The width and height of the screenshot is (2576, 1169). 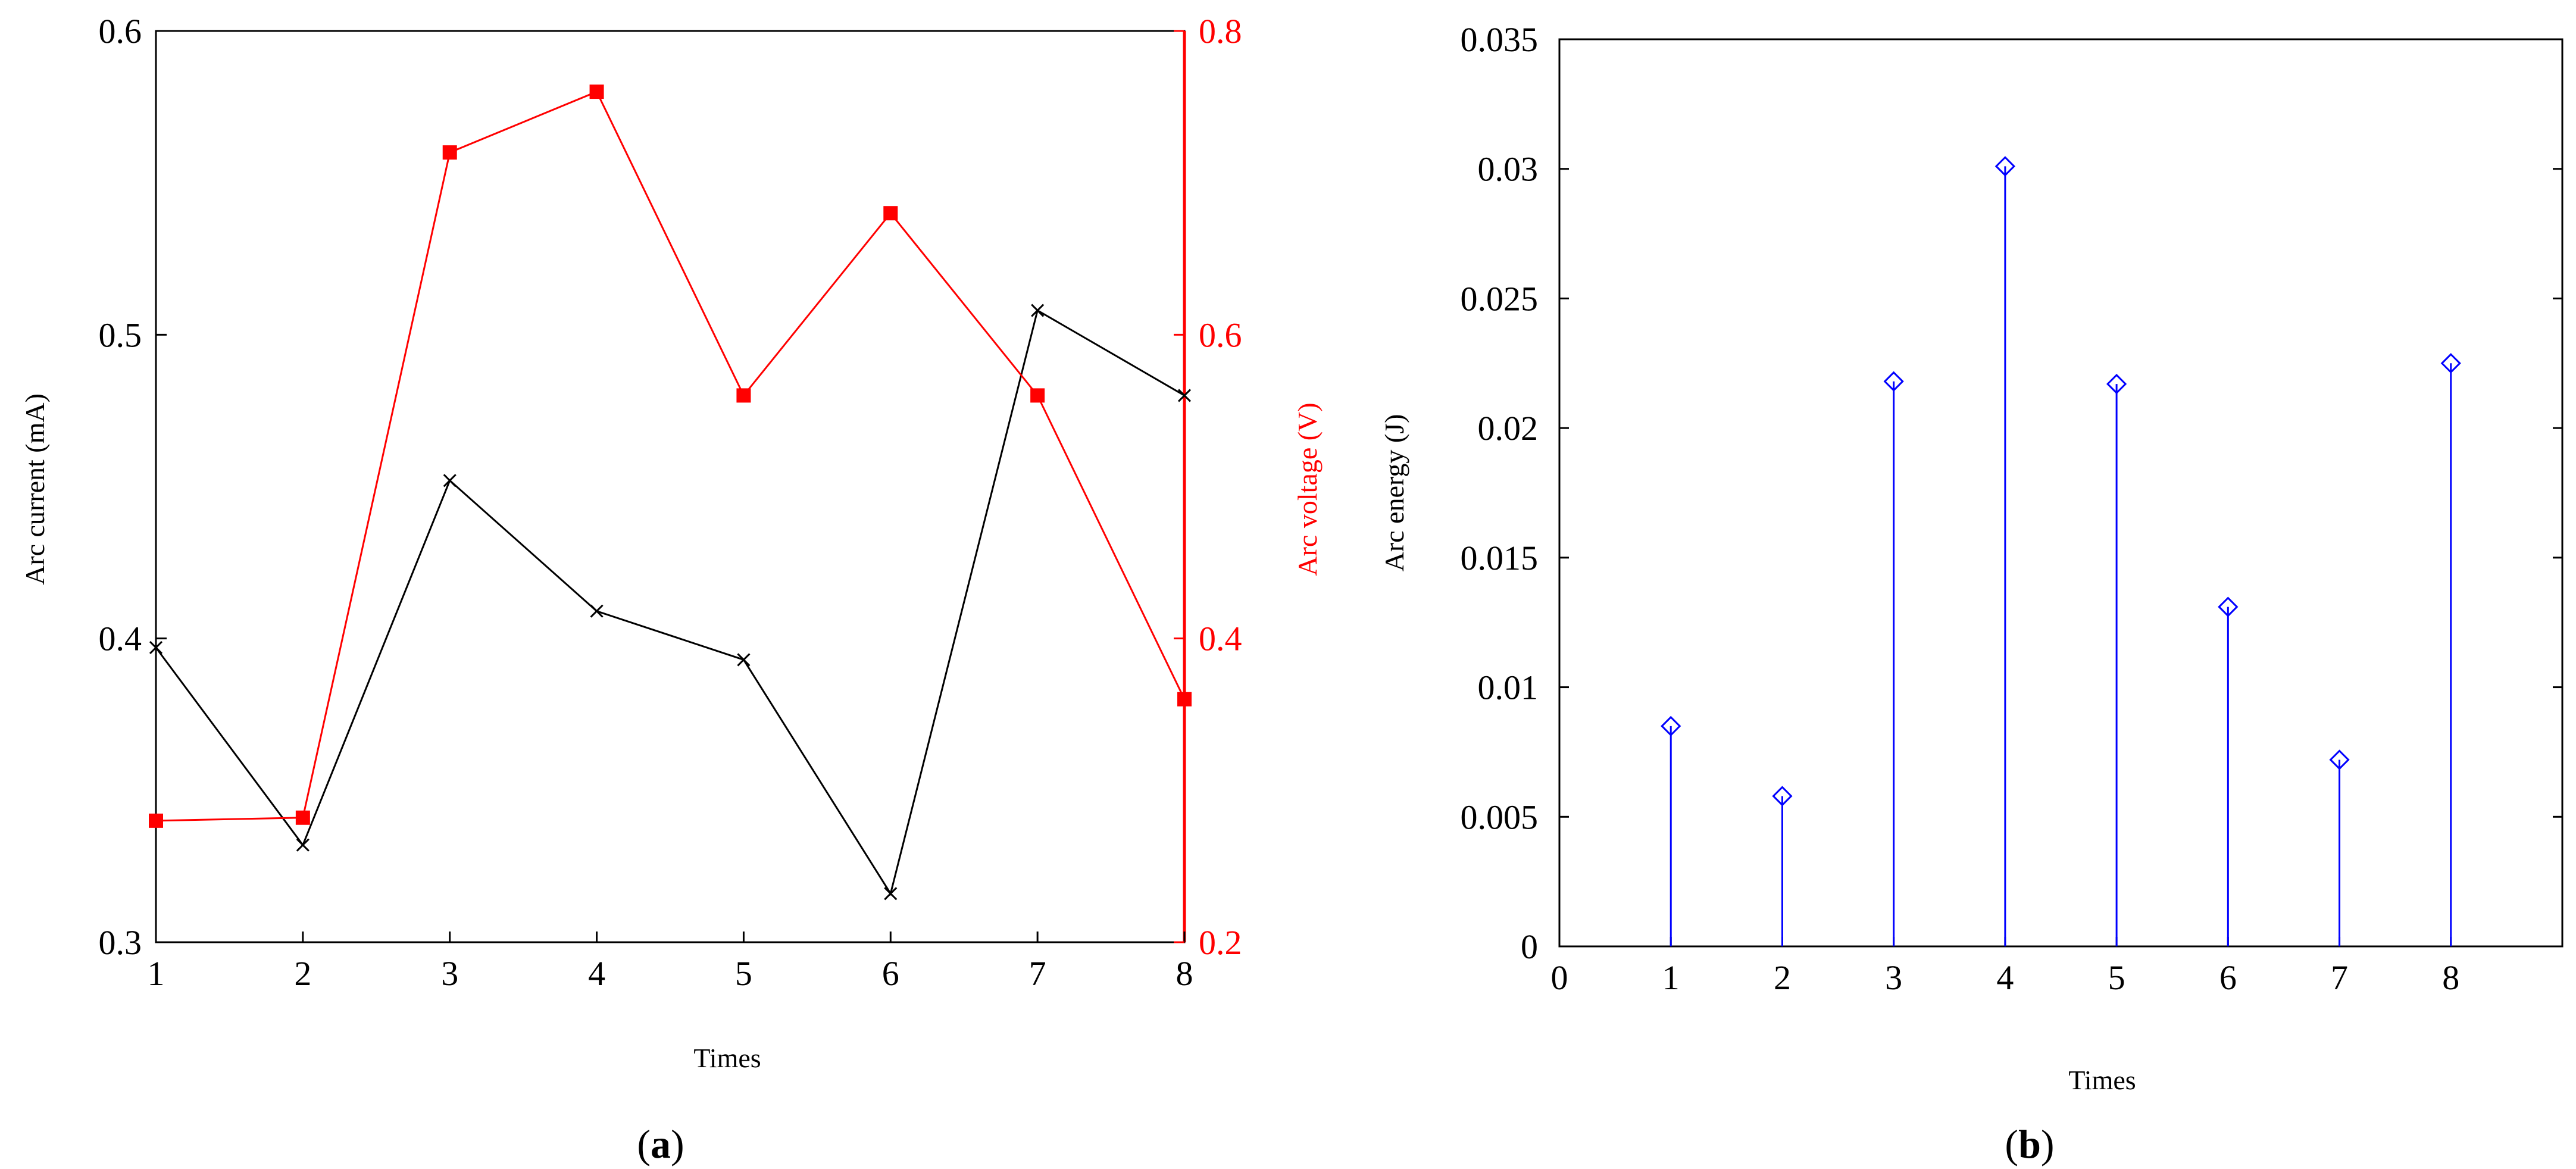 I want to click on y-tick-label: 0.03, so click(x=1508, y=169).